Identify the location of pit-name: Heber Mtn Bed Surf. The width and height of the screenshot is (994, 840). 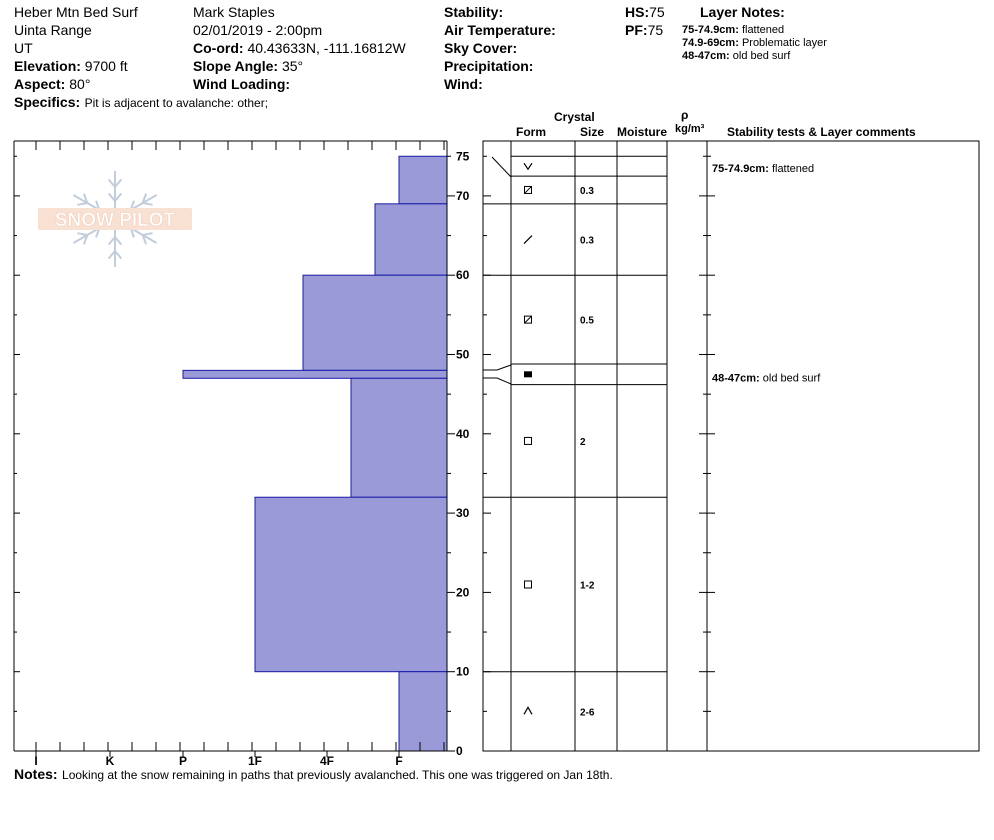
(76, 12).